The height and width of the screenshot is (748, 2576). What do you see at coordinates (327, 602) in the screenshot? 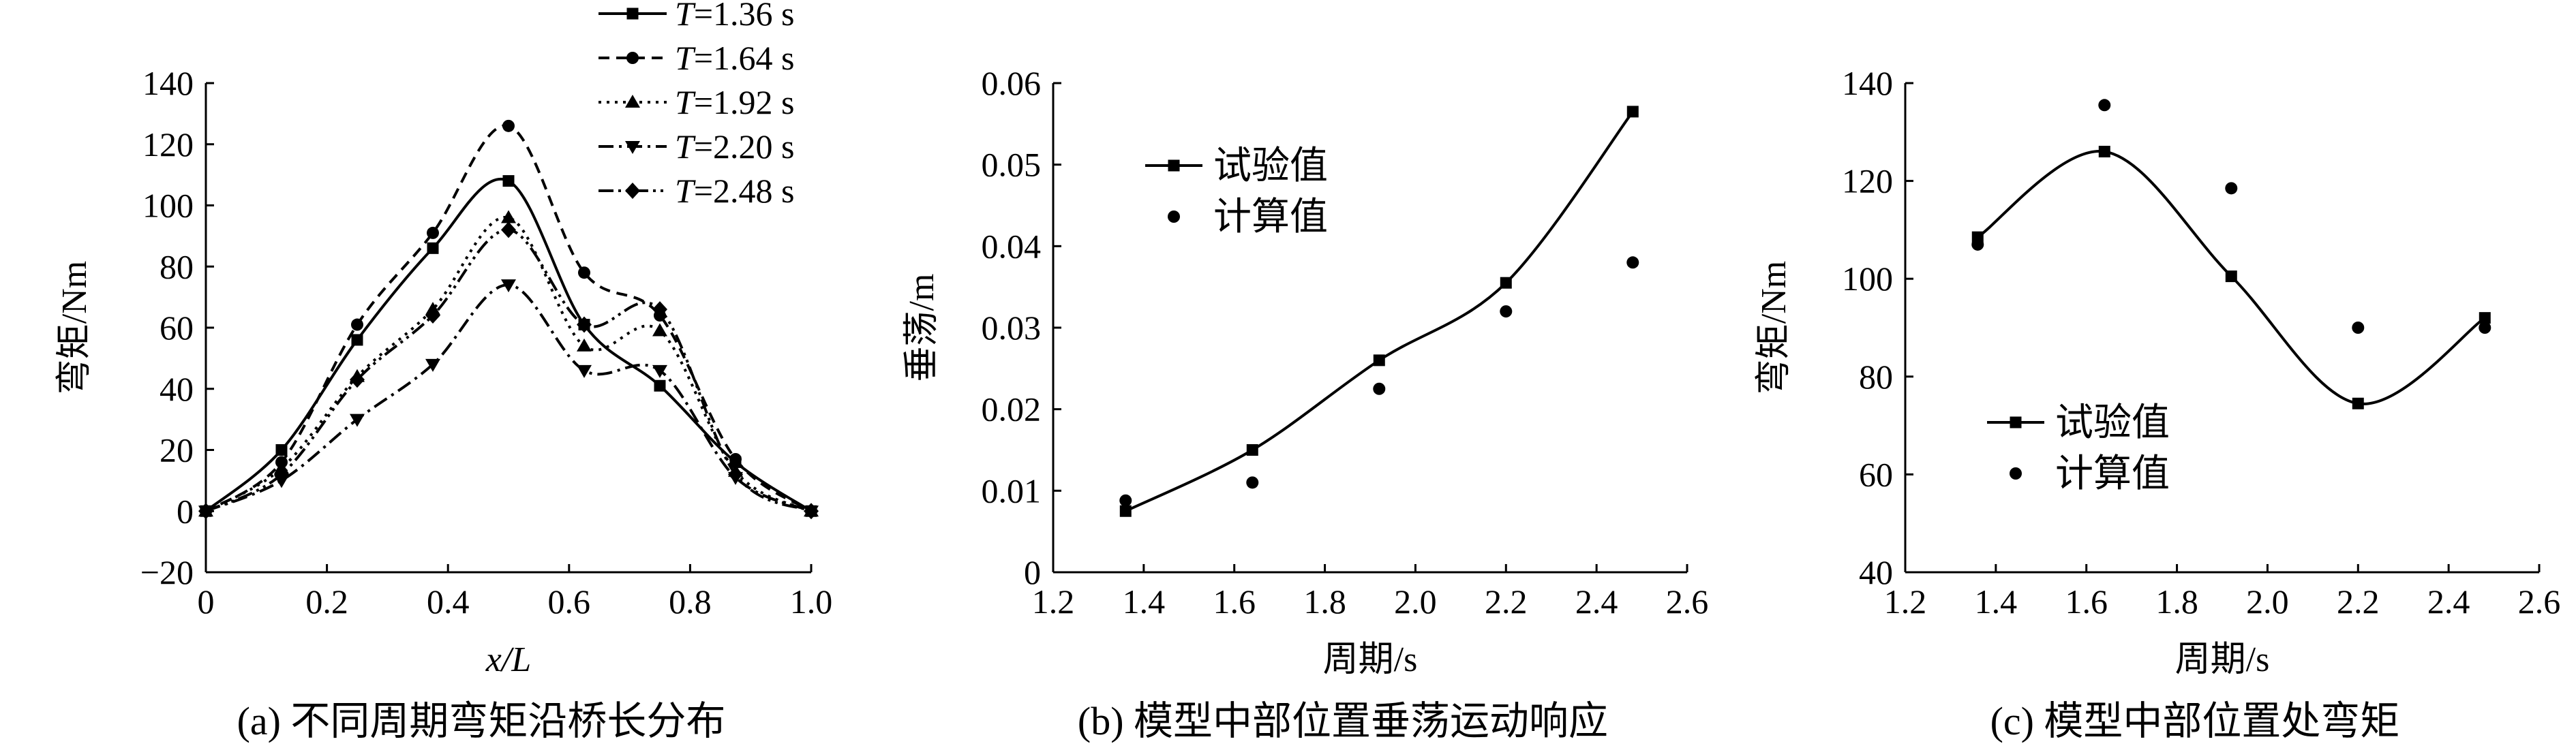
I see `x-tick-label: 0.2` at bounding box center [327, 602].